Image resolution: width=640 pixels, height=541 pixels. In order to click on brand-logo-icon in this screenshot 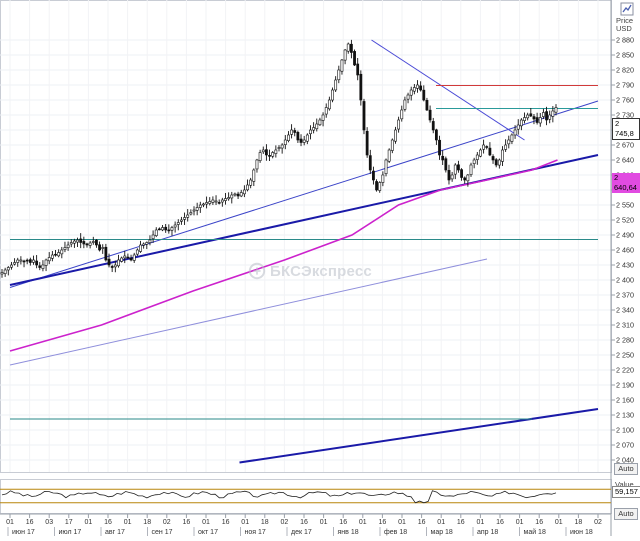, I will do `click(257, 271)`.